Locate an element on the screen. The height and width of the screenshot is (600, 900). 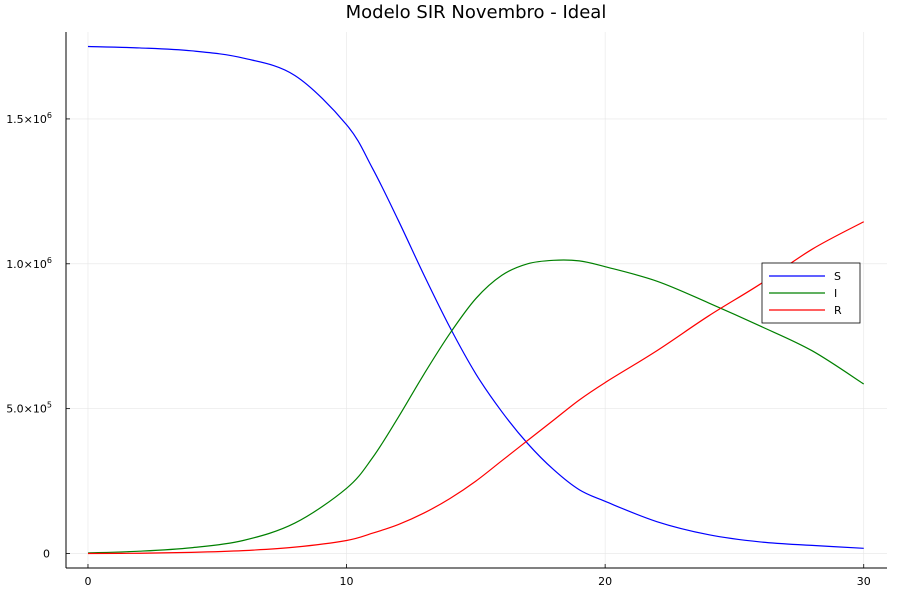
x-tick-label: 30 is located at coordinates (864, 581).